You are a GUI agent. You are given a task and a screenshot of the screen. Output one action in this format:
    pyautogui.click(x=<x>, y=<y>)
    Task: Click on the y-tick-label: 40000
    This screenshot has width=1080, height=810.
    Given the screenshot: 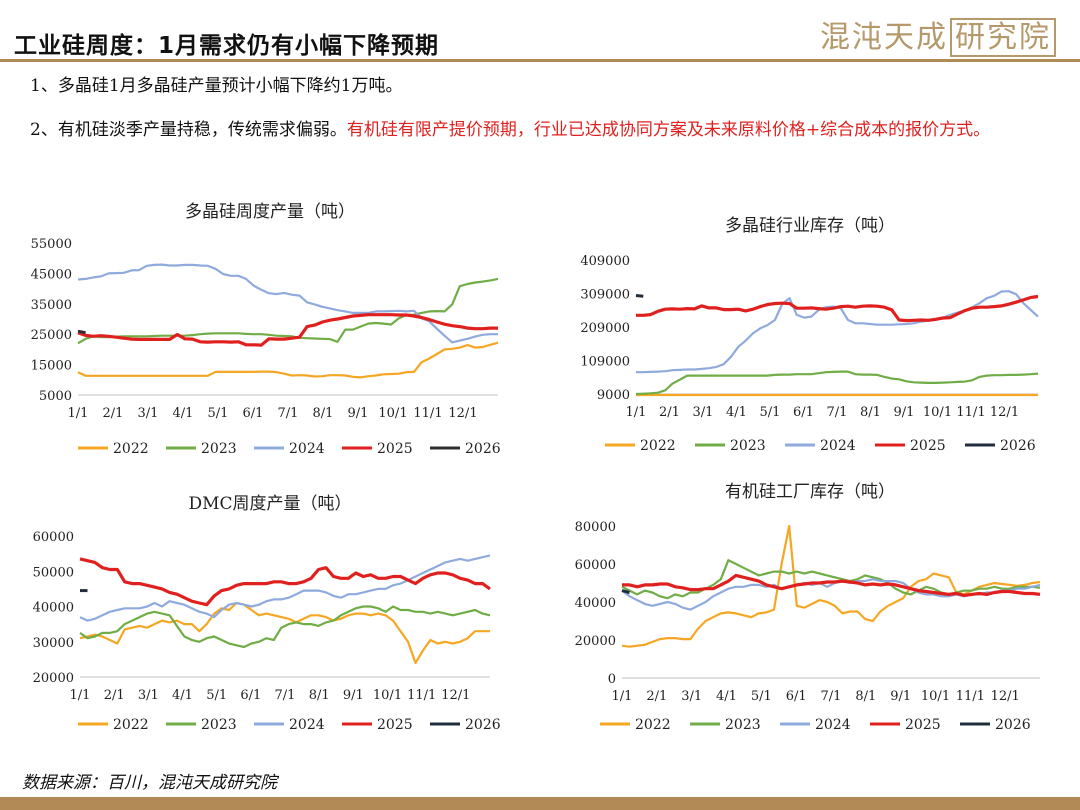 What is the action you would take?
    pyautogui.click(x=53, y=608)
    